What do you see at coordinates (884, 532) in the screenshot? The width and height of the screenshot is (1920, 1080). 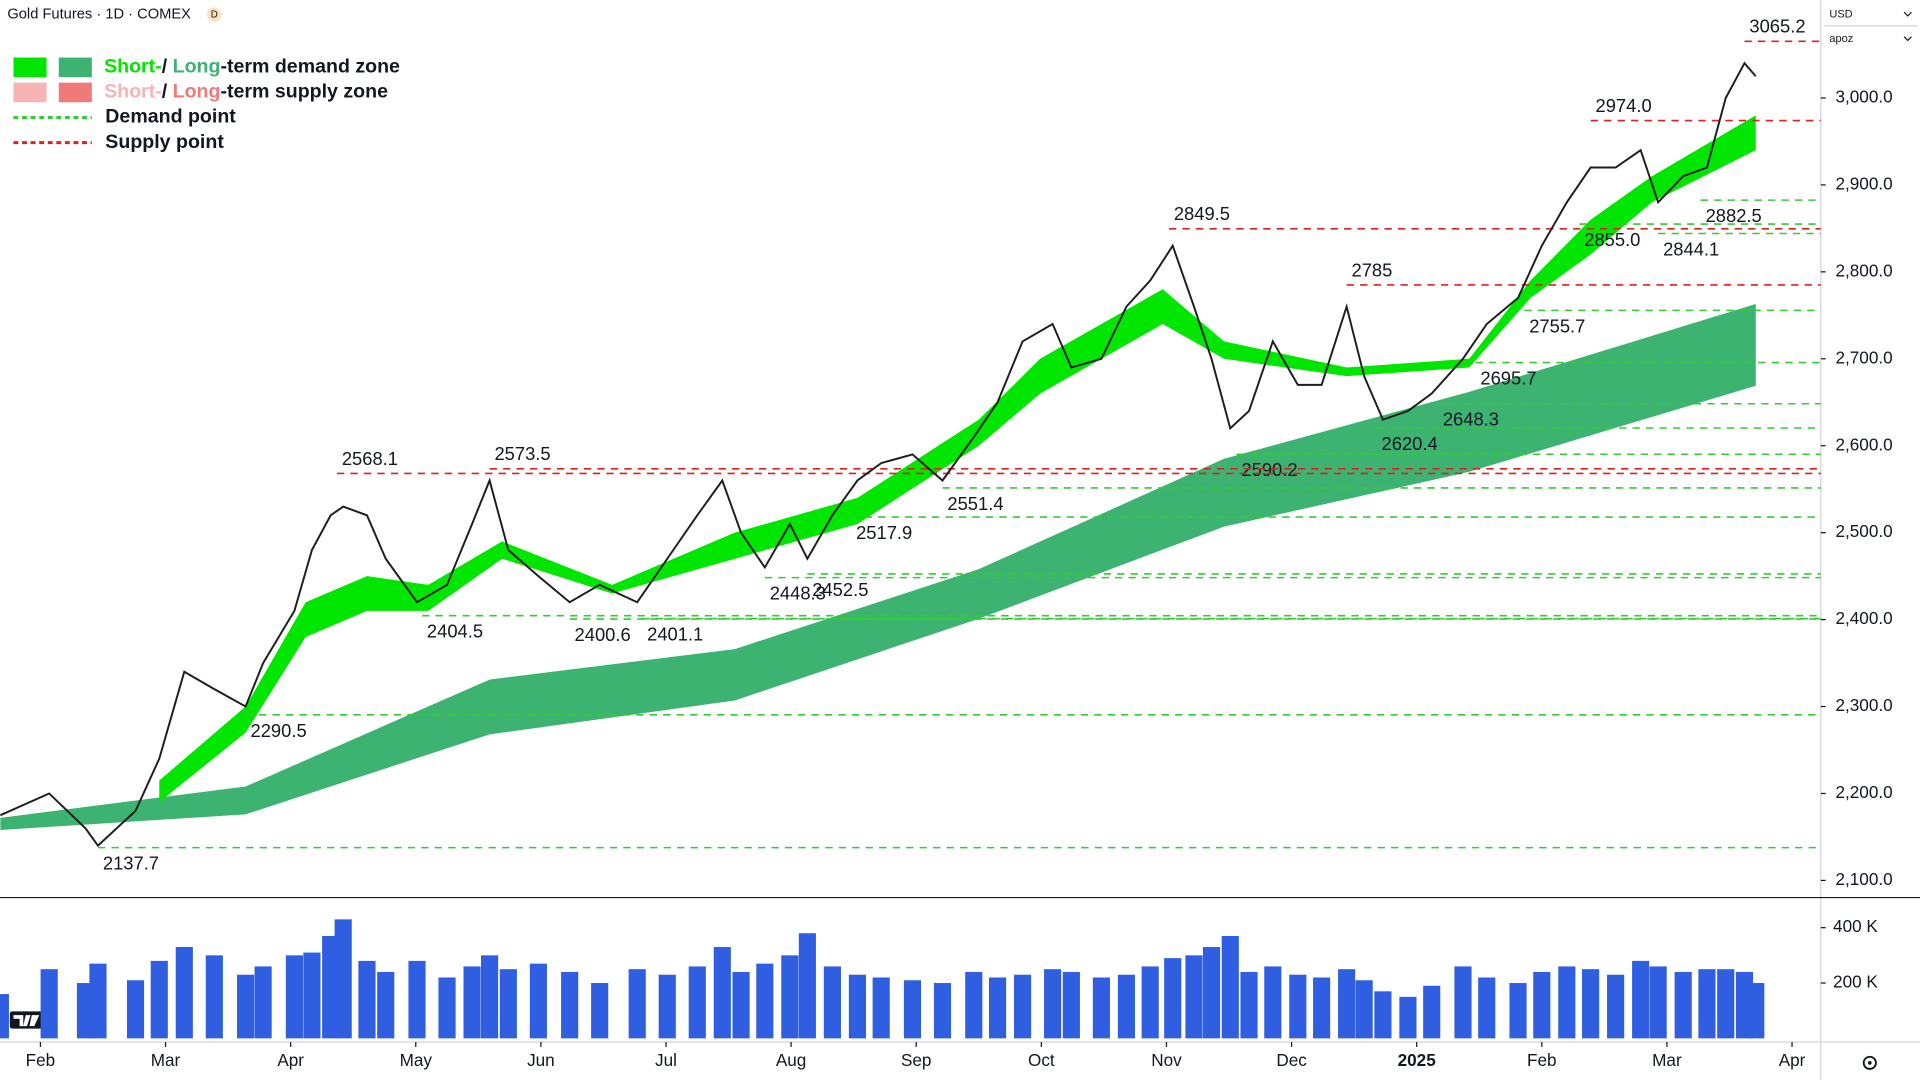 I see `level-label: 2517.9` at bounding box center [884, 532].